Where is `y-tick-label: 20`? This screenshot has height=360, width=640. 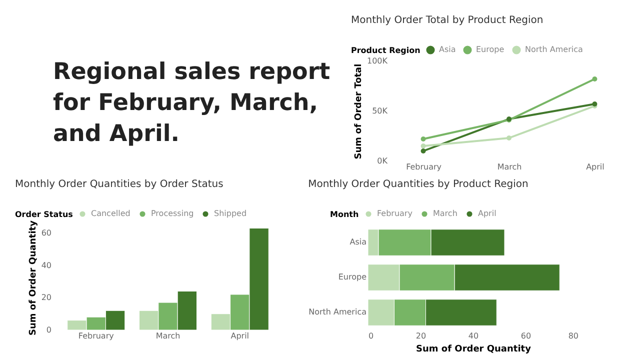 y-tick-label: 20 is located at coordinates (46, 297).